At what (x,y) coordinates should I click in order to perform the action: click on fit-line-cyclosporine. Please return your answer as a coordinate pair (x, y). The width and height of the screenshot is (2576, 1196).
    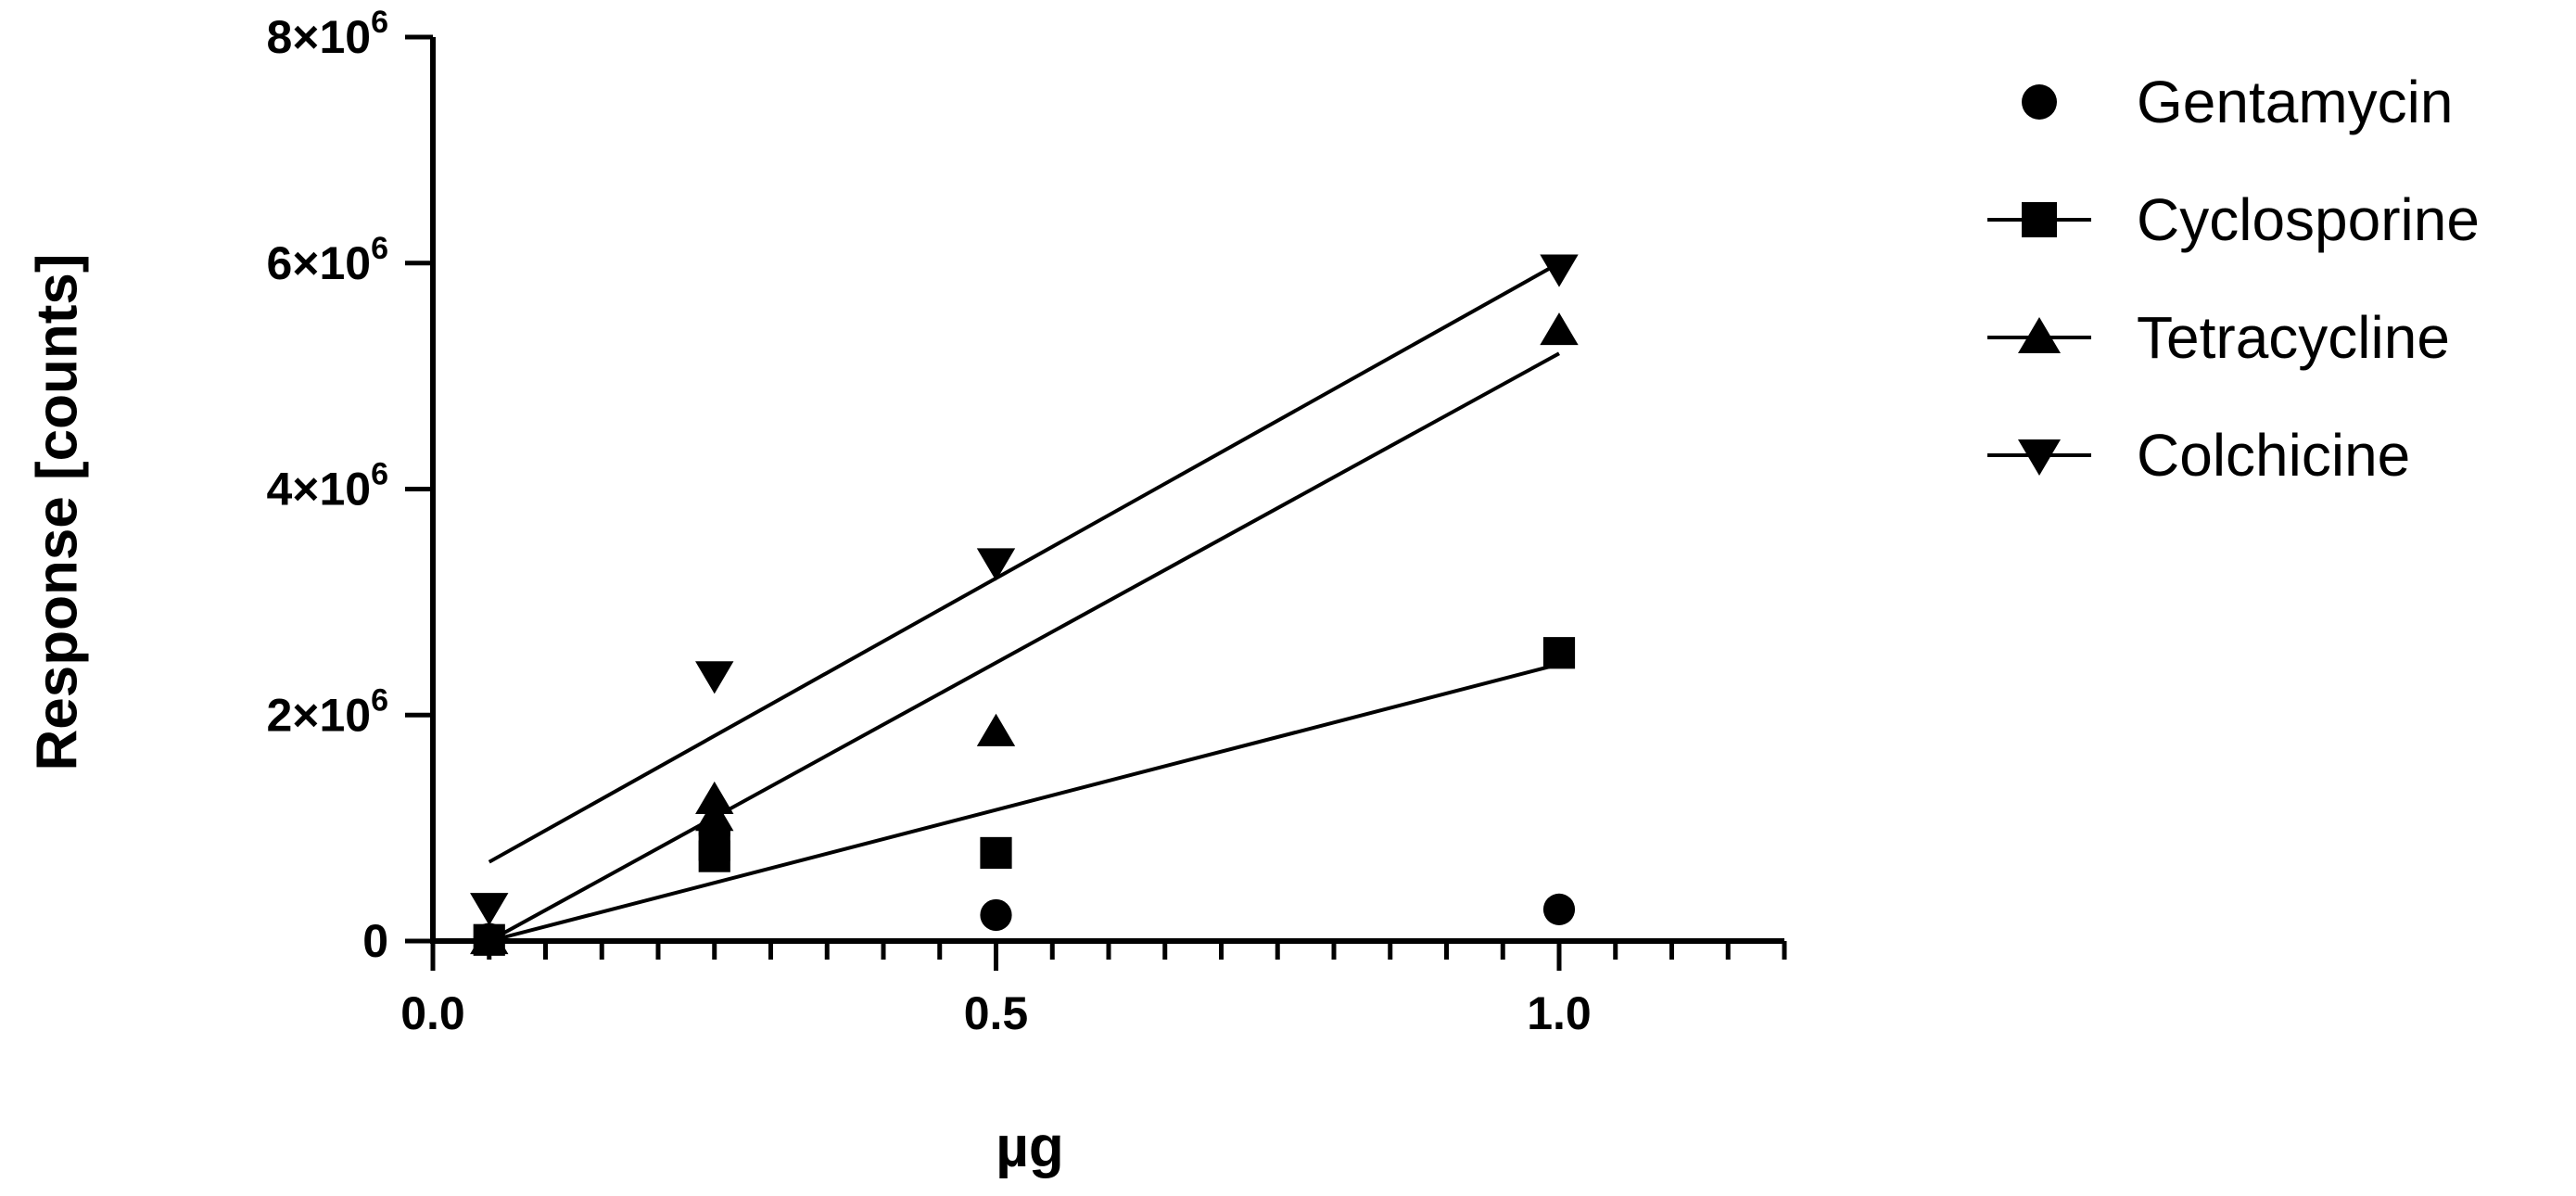
    Looking at the image, I should click on (1024, 802).